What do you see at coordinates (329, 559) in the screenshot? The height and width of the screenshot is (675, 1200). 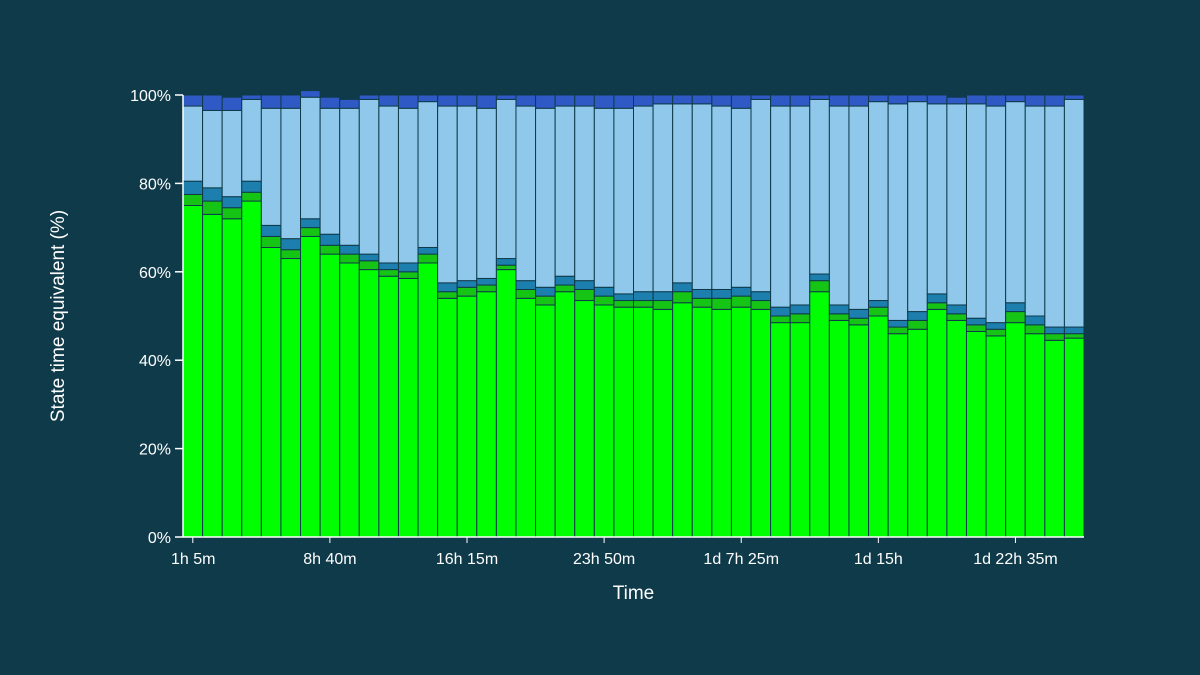 I see `x-tick-label: 8h 40m` at bounding box center [329, 559].